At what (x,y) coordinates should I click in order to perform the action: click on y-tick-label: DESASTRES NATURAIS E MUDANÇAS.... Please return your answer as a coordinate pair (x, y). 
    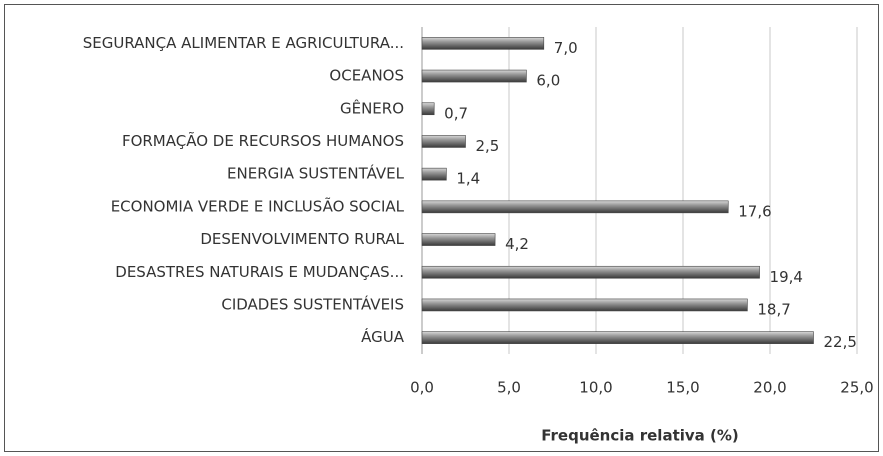
    Looking at the image, I should click on (259, 272).